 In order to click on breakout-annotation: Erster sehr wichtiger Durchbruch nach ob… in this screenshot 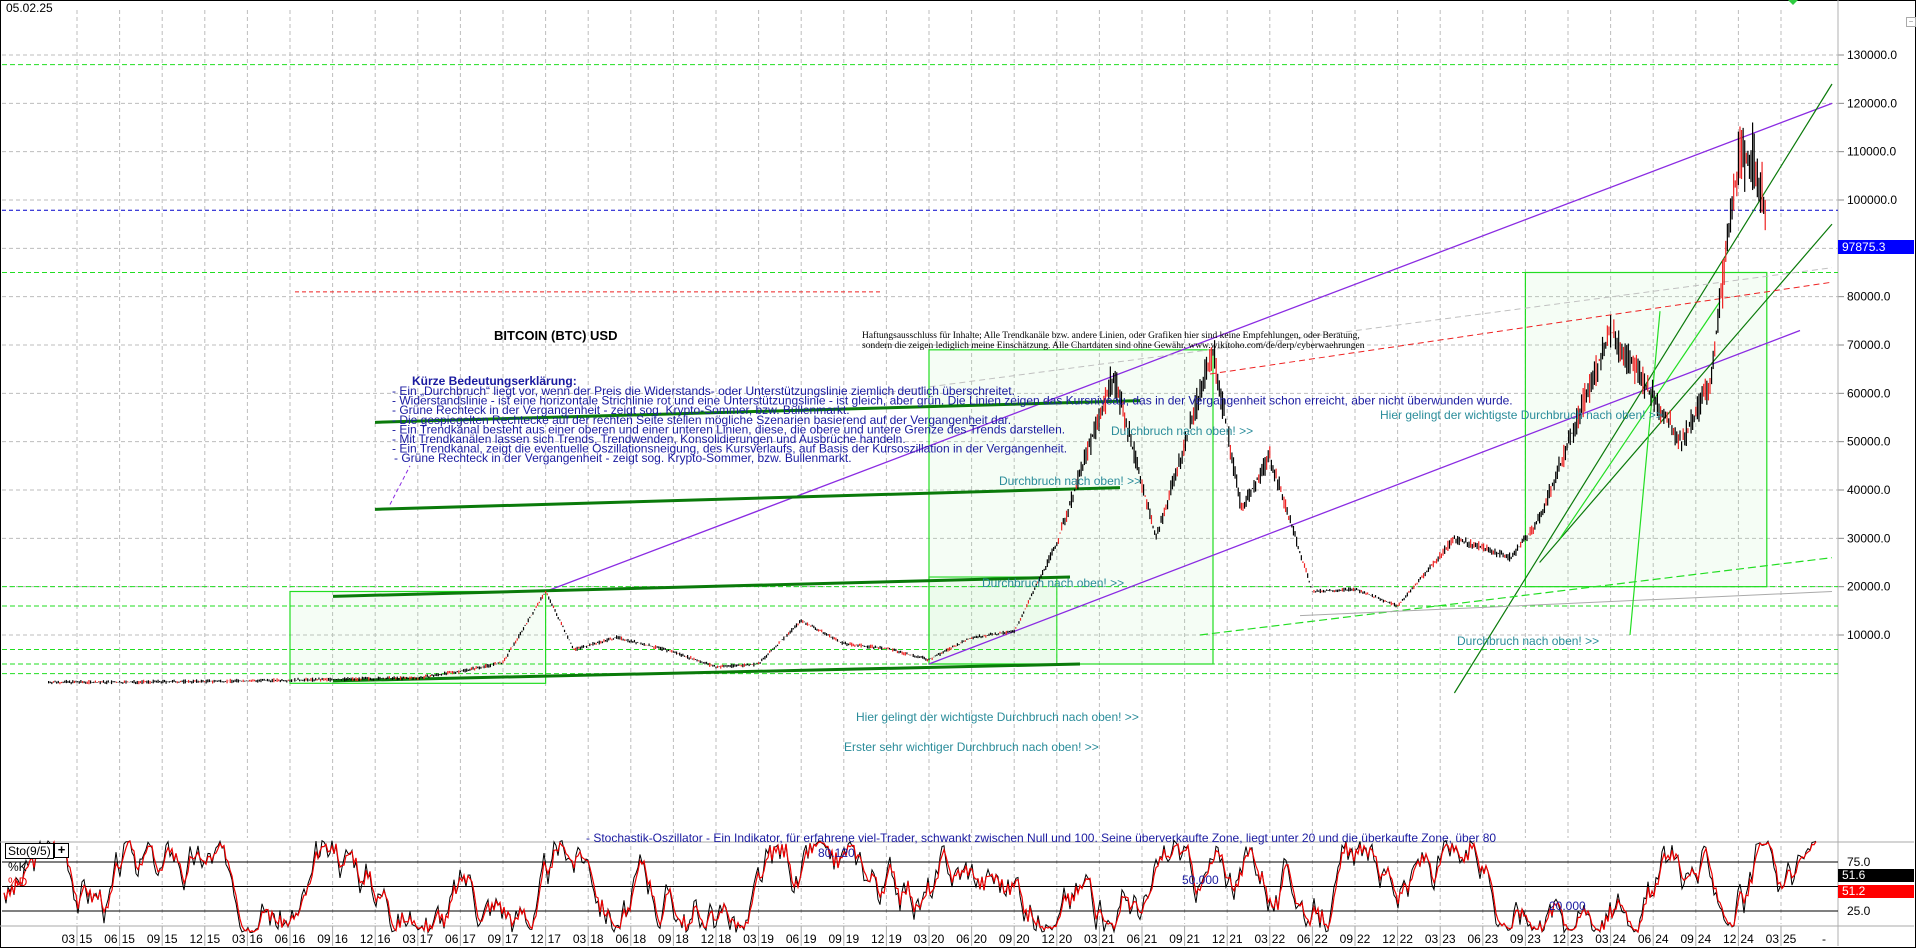, I will do `click(971, 747)`.